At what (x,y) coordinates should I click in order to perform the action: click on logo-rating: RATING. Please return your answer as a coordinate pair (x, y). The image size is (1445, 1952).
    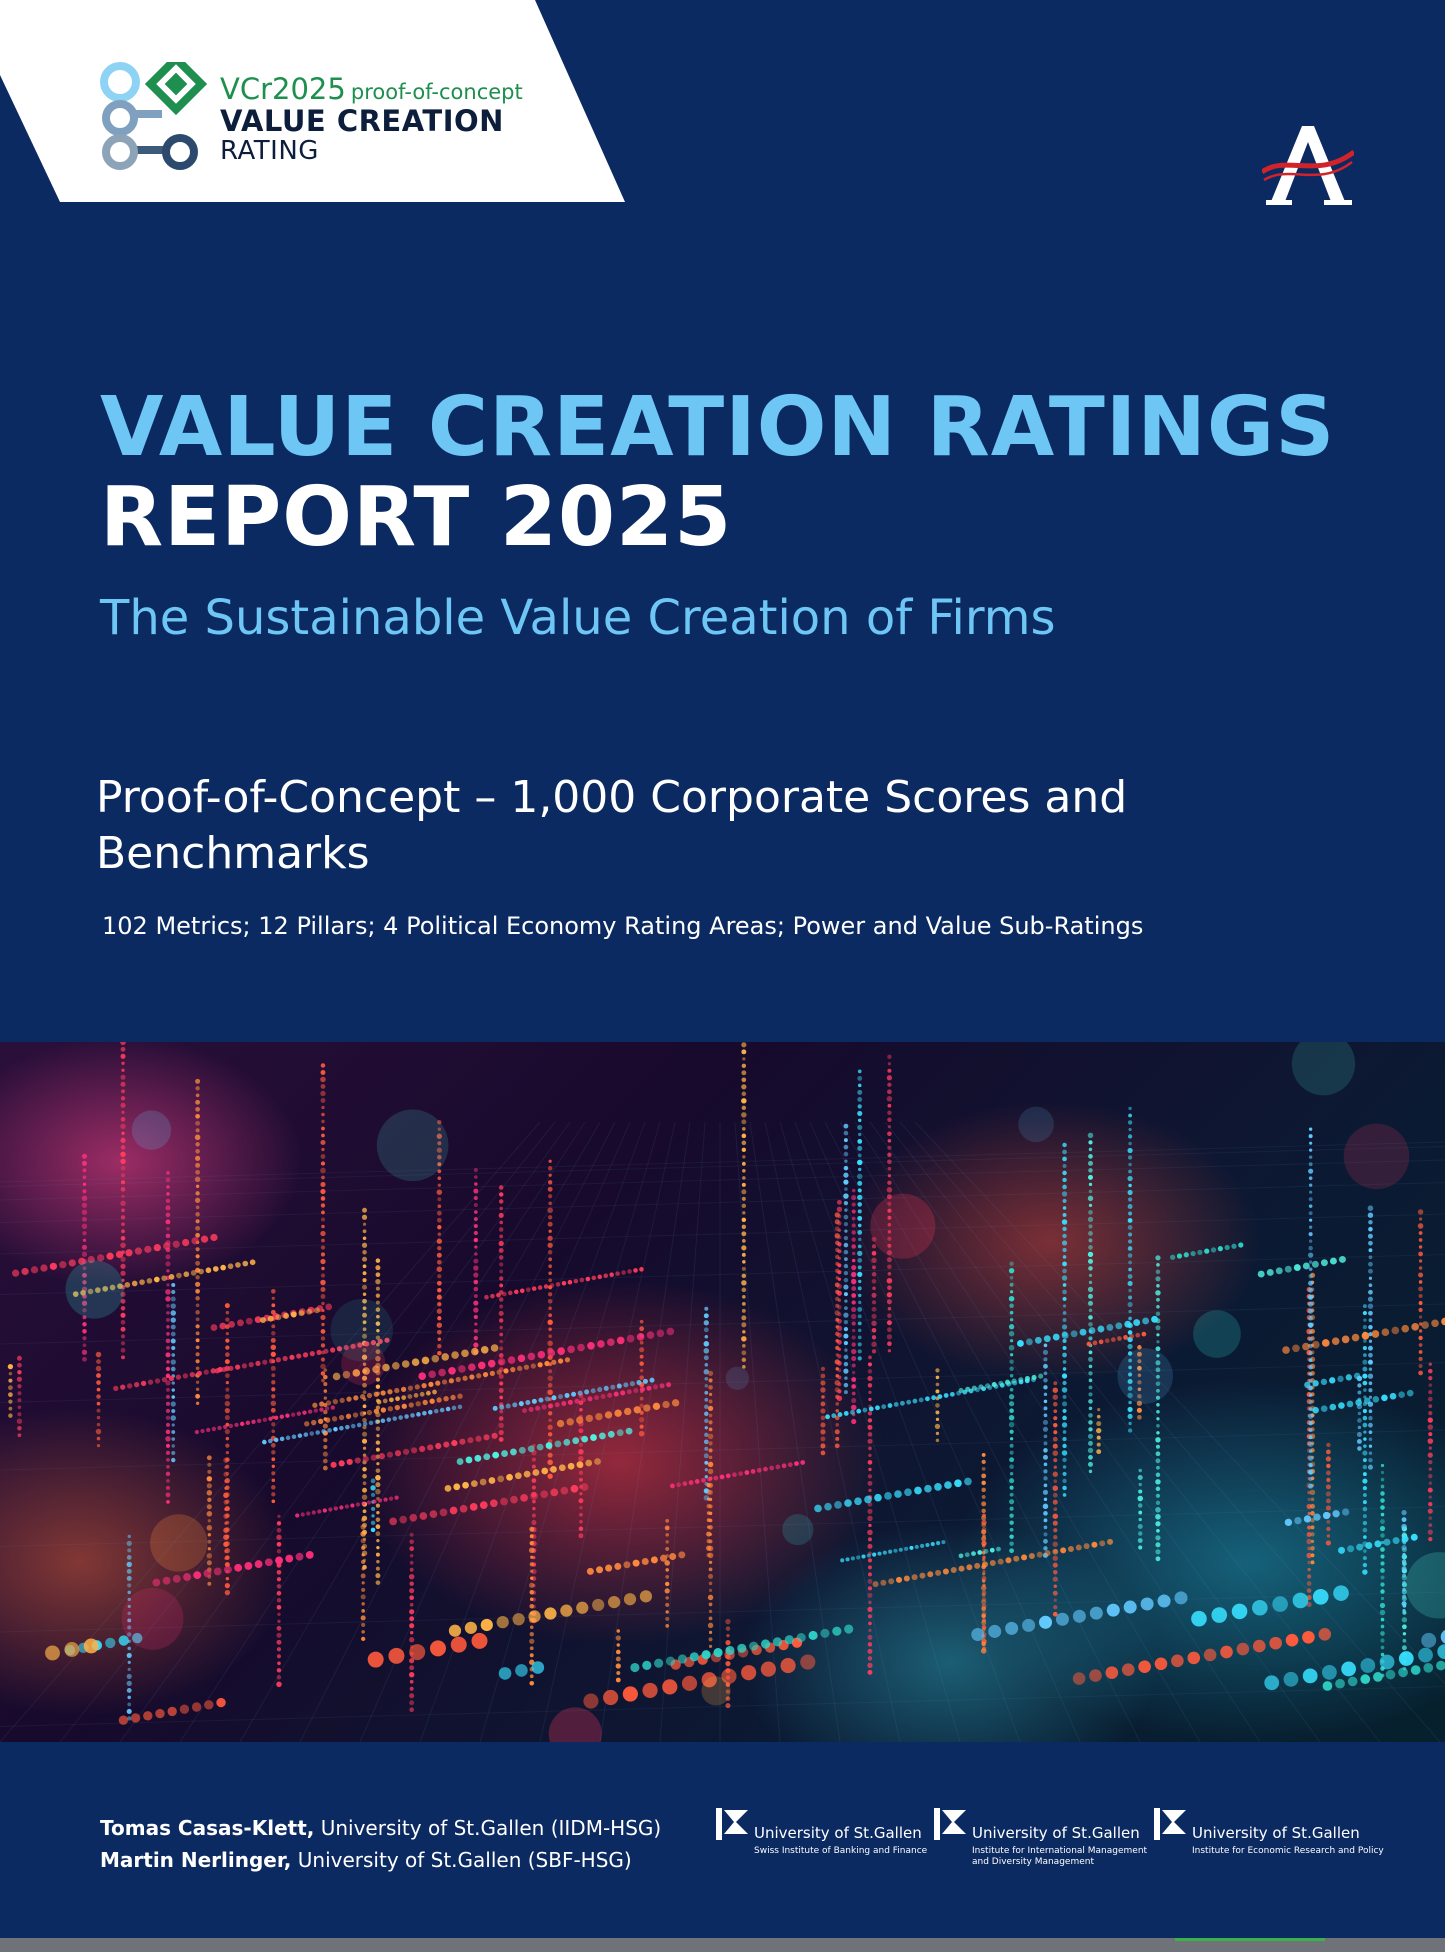
    Looking at the image, I should click on (269, 151).